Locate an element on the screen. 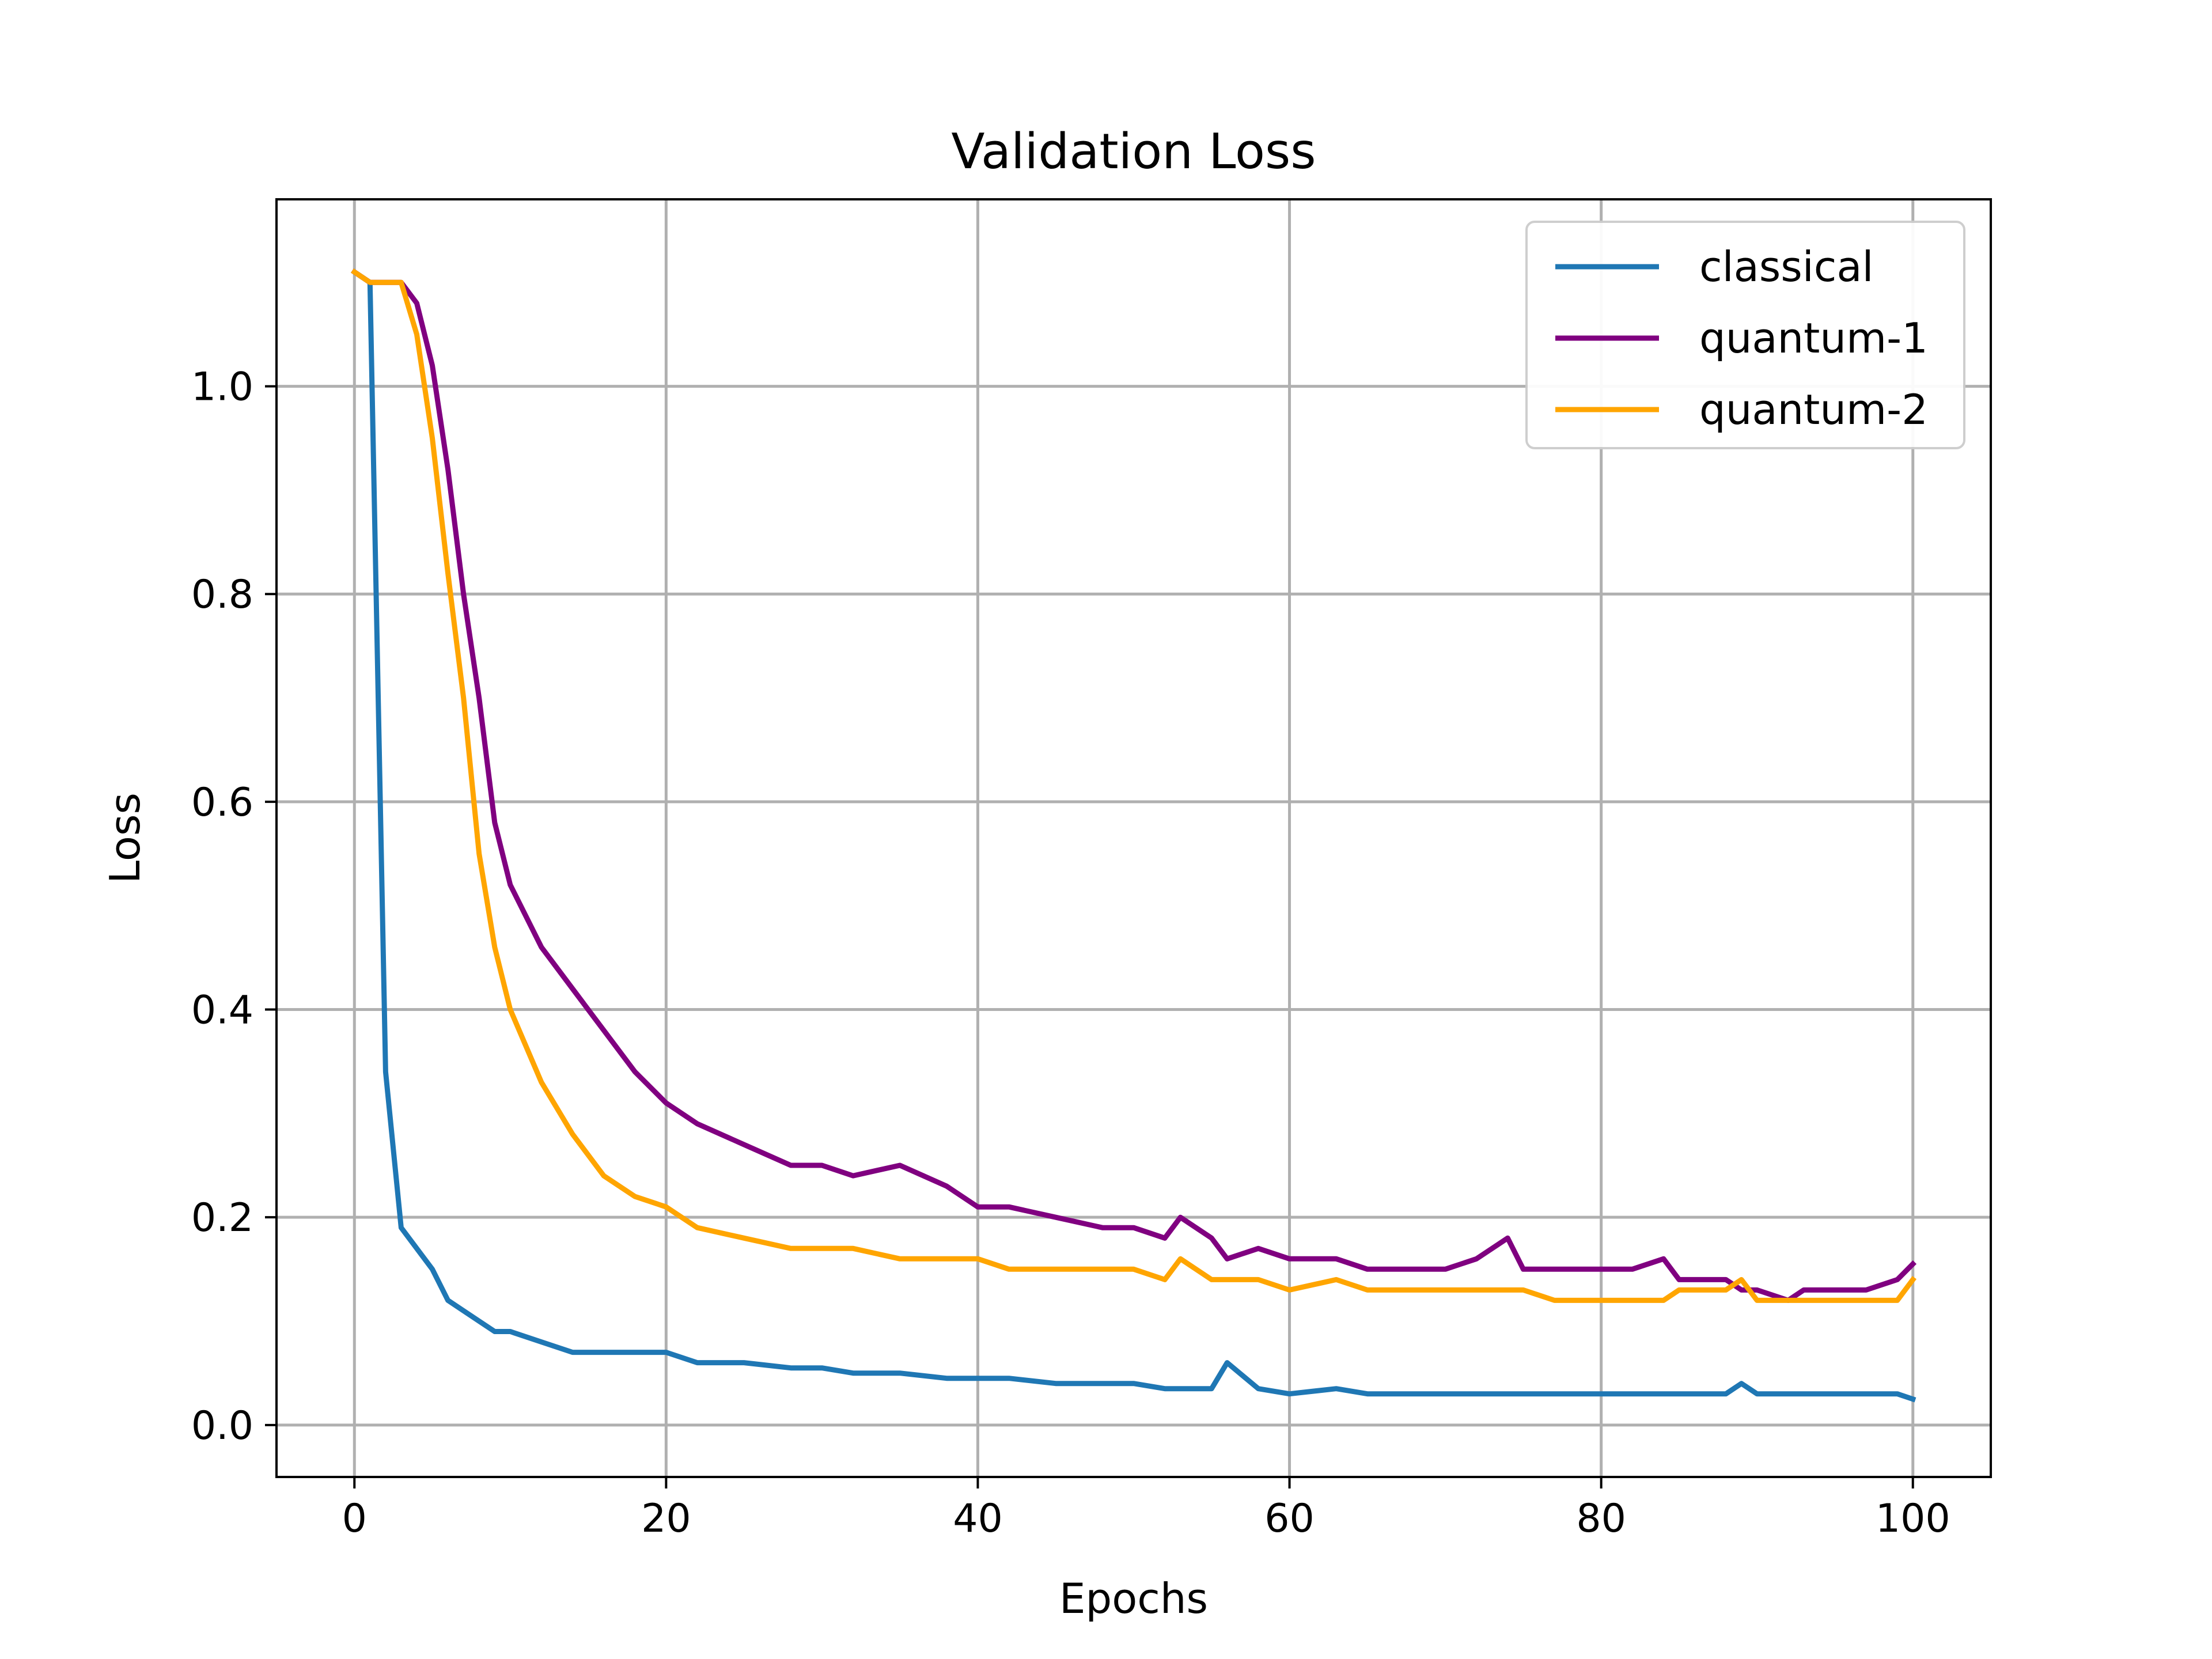 The image size is (2212, 1659). legend-box is located at coordinates (1745, 335).